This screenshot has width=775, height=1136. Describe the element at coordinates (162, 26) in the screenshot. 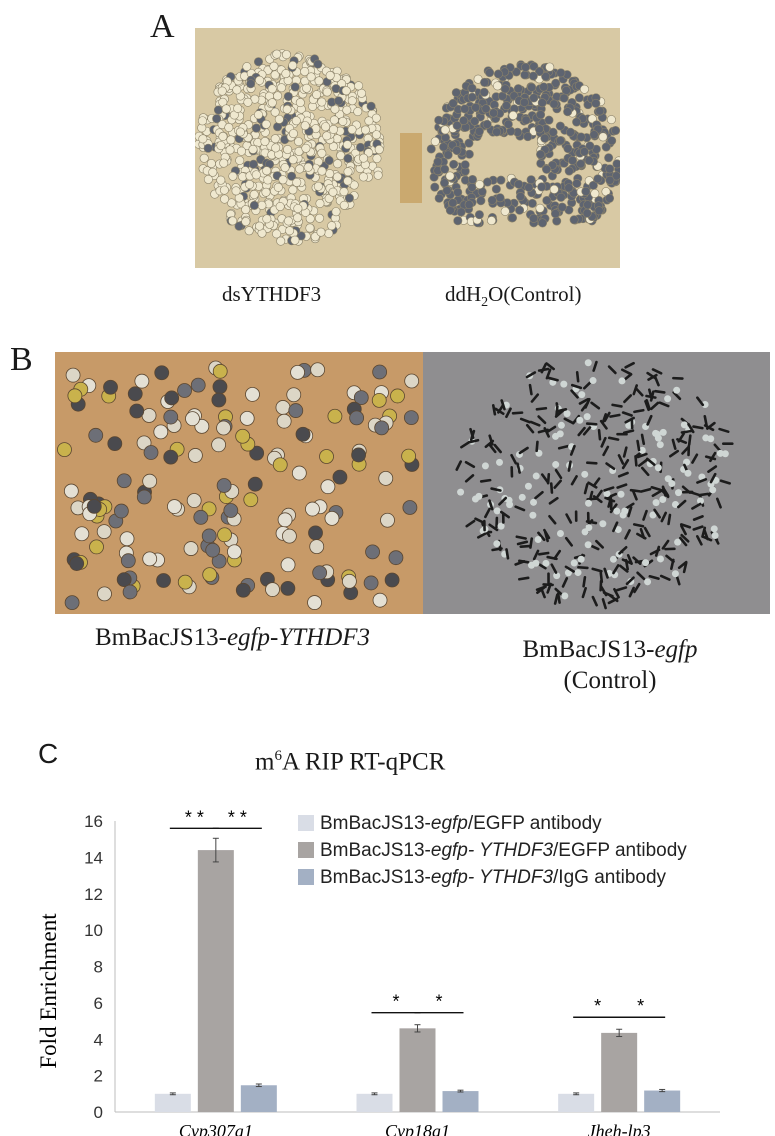

I see `panel-a-letter: A` at that location.